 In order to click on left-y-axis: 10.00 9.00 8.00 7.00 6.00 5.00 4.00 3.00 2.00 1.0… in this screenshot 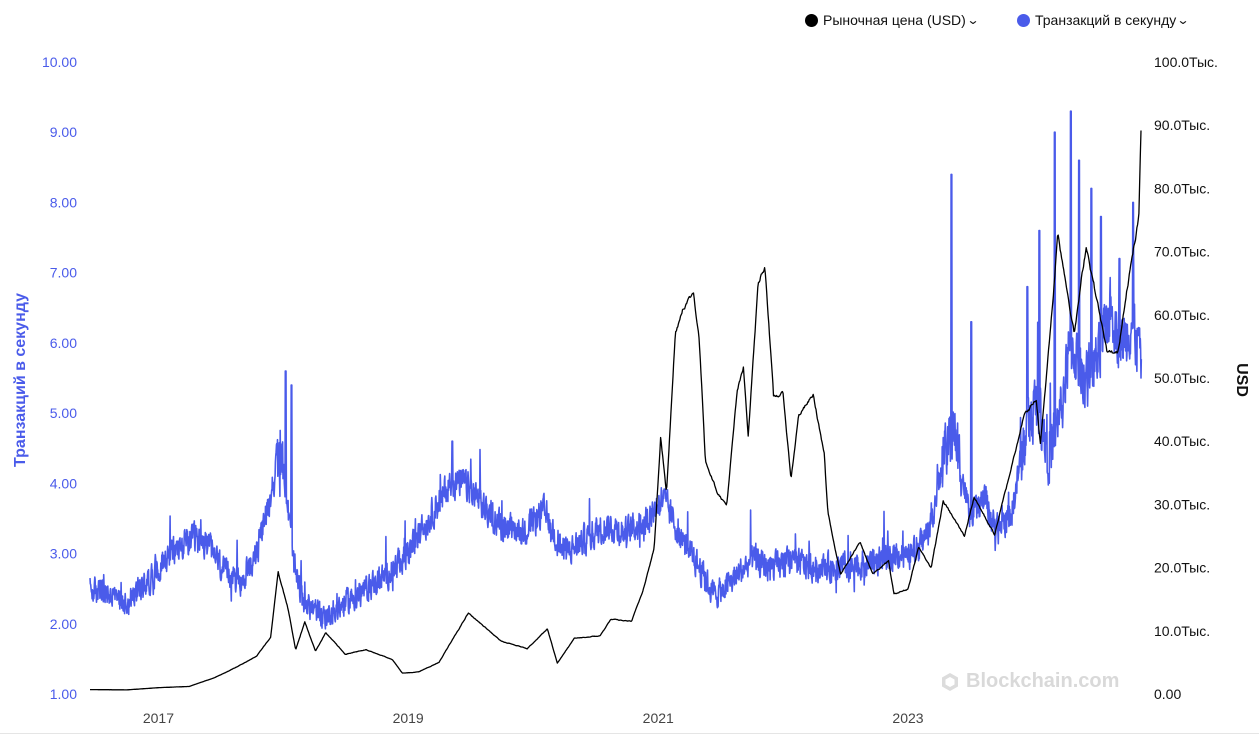, I will do `click(59, 378)`.